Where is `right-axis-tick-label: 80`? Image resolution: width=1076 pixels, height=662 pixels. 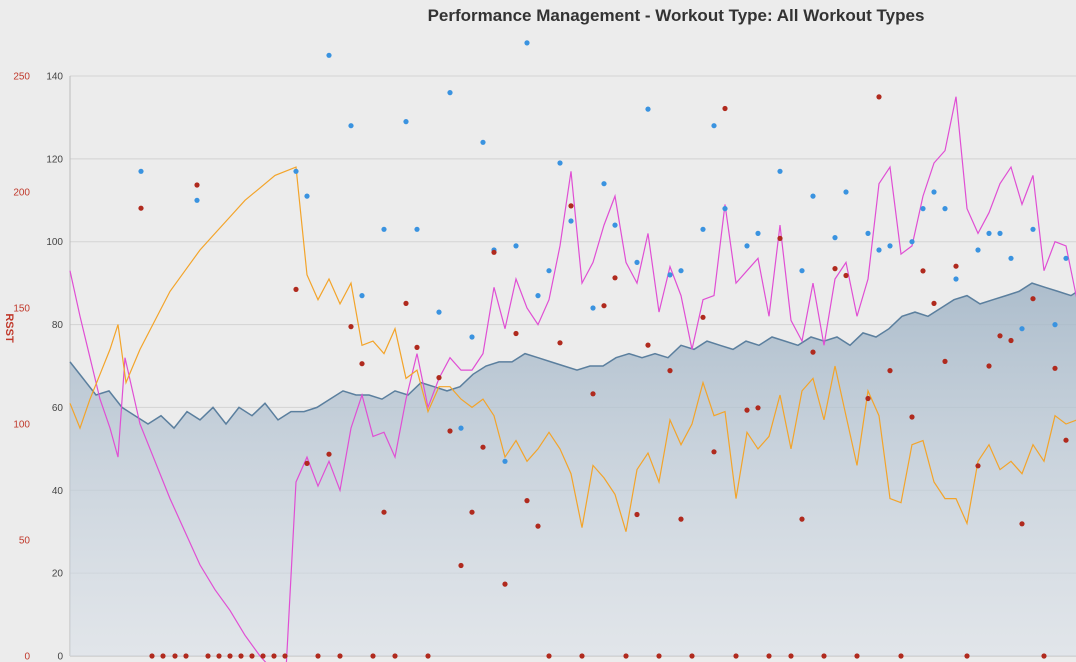
right-axis-tick-label: 80 is located at coordinates (58, 325).